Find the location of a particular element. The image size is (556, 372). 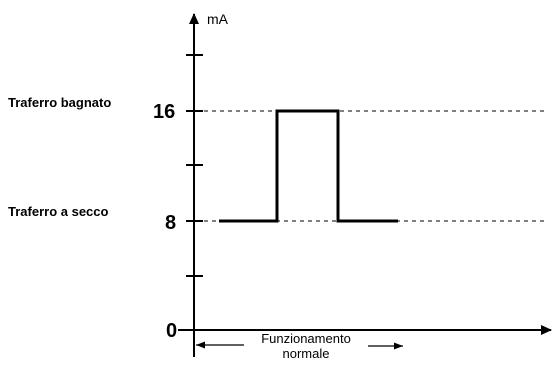

level-16-side-label: Traferro bagnato is located at coordinates (59, 102).